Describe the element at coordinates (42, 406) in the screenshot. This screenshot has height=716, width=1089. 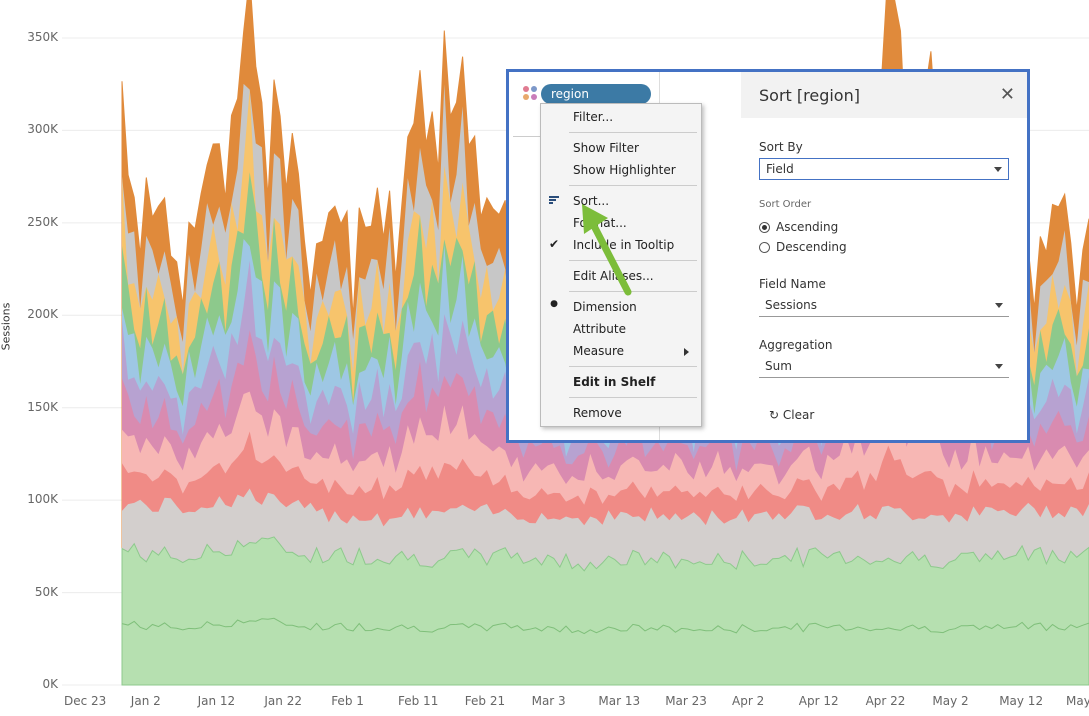
I see `y-tick-label: 150K` at that location.